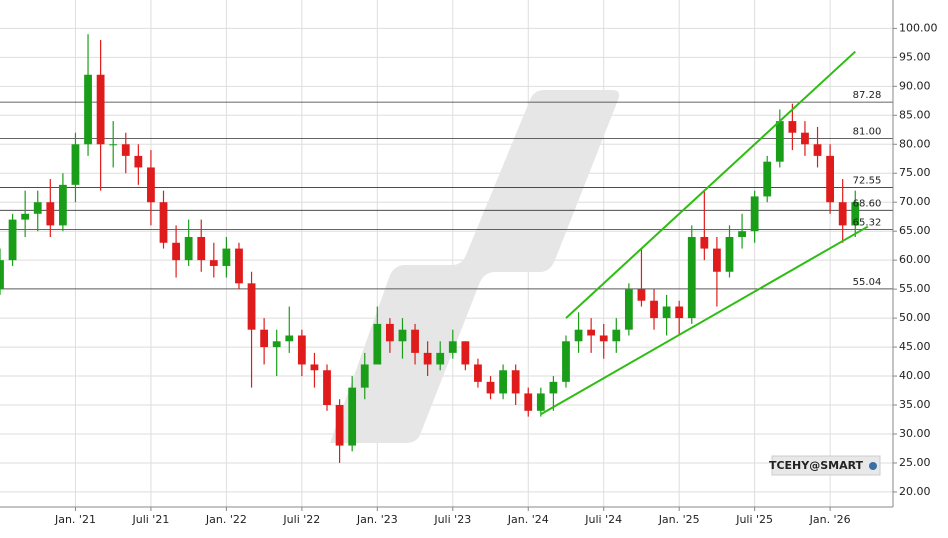 This screenshot has width=948, height=538. I want to click on y-tick-label: 40.00, so click(915, 375).